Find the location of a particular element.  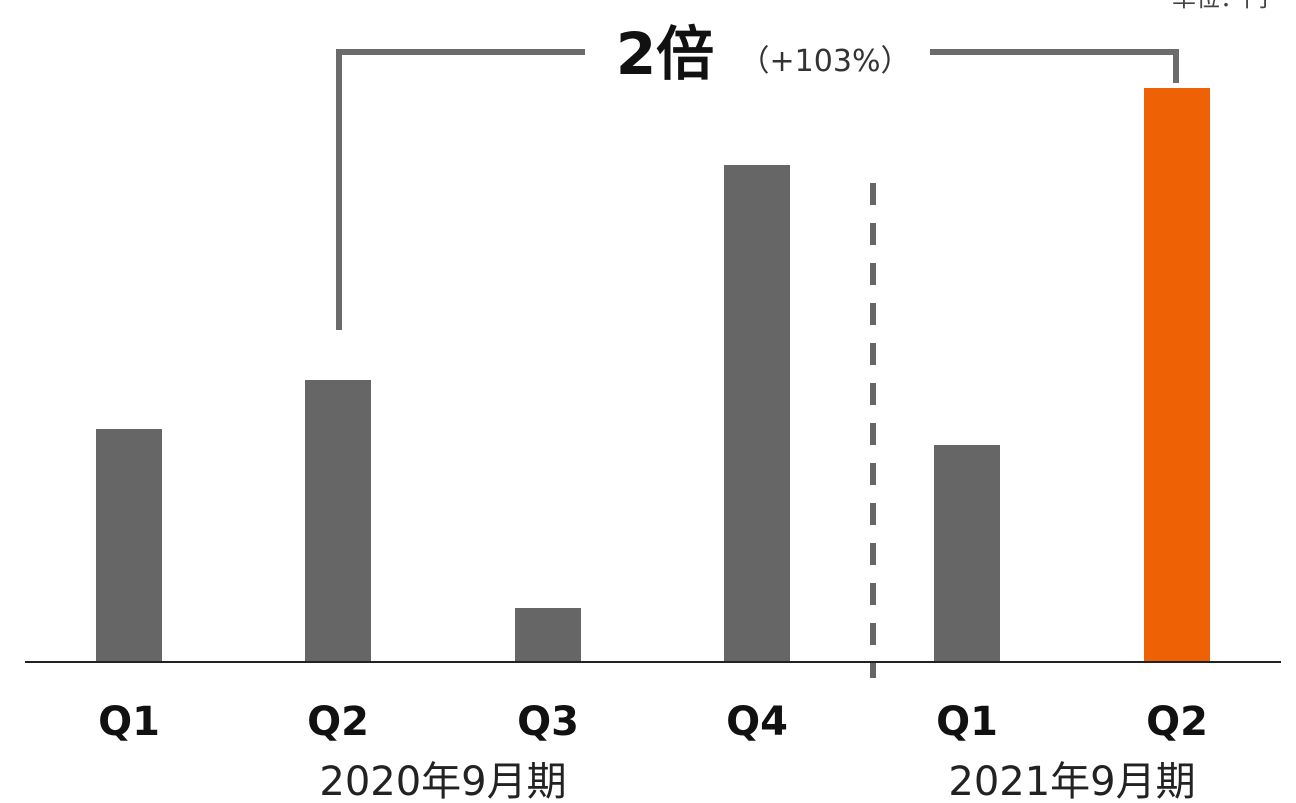

period-label-1: 2020年9月期 is located at coordinates (442, 781).